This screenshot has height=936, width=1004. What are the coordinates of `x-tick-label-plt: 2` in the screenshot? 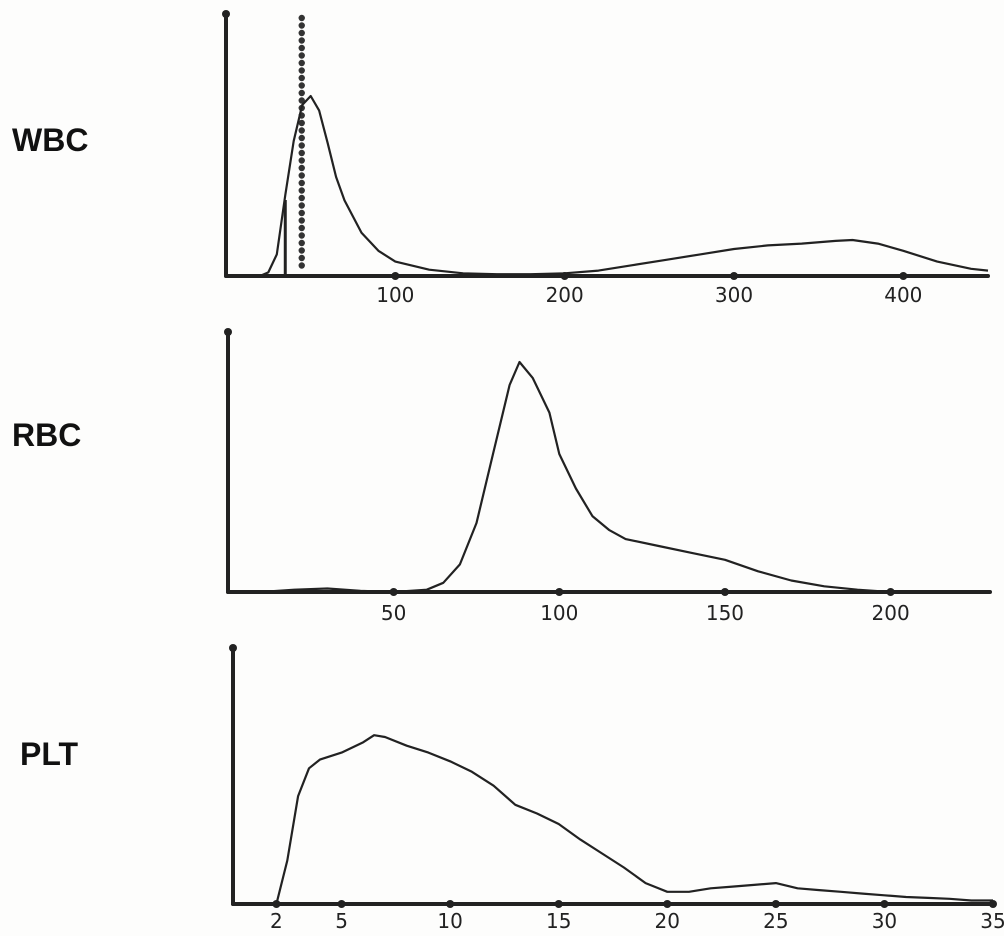 It's located at (276, 921).